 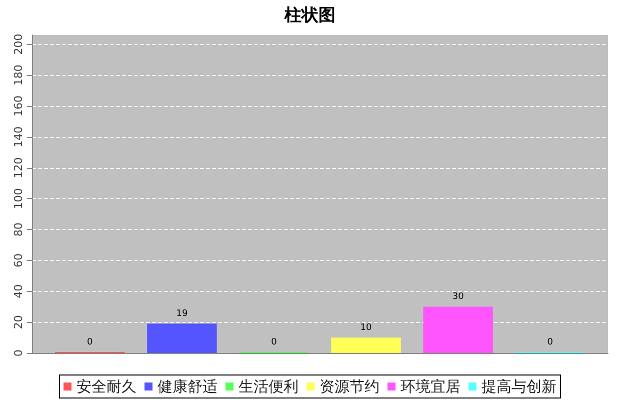 What do you see at coordinates (18, 229) in the screenshot?
I see `y-tick-label: 80` at bounding box center [18, 229].